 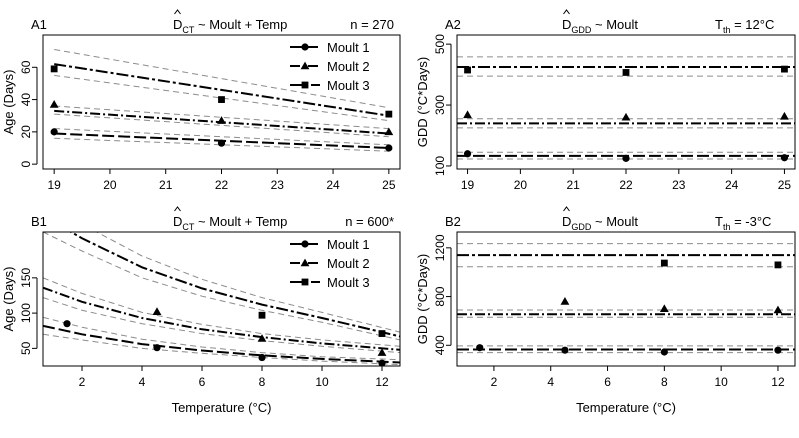 What do you see at coordinates (574, 185) in the screenshot?
I see `x-tick-label: 21` at bounding box center [574, 185].